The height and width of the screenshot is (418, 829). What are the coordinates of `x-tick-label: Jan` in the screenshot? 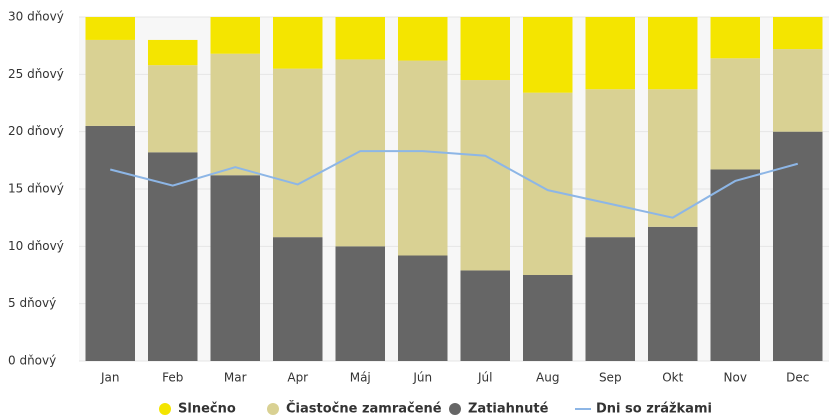 It's located at (110, 378).